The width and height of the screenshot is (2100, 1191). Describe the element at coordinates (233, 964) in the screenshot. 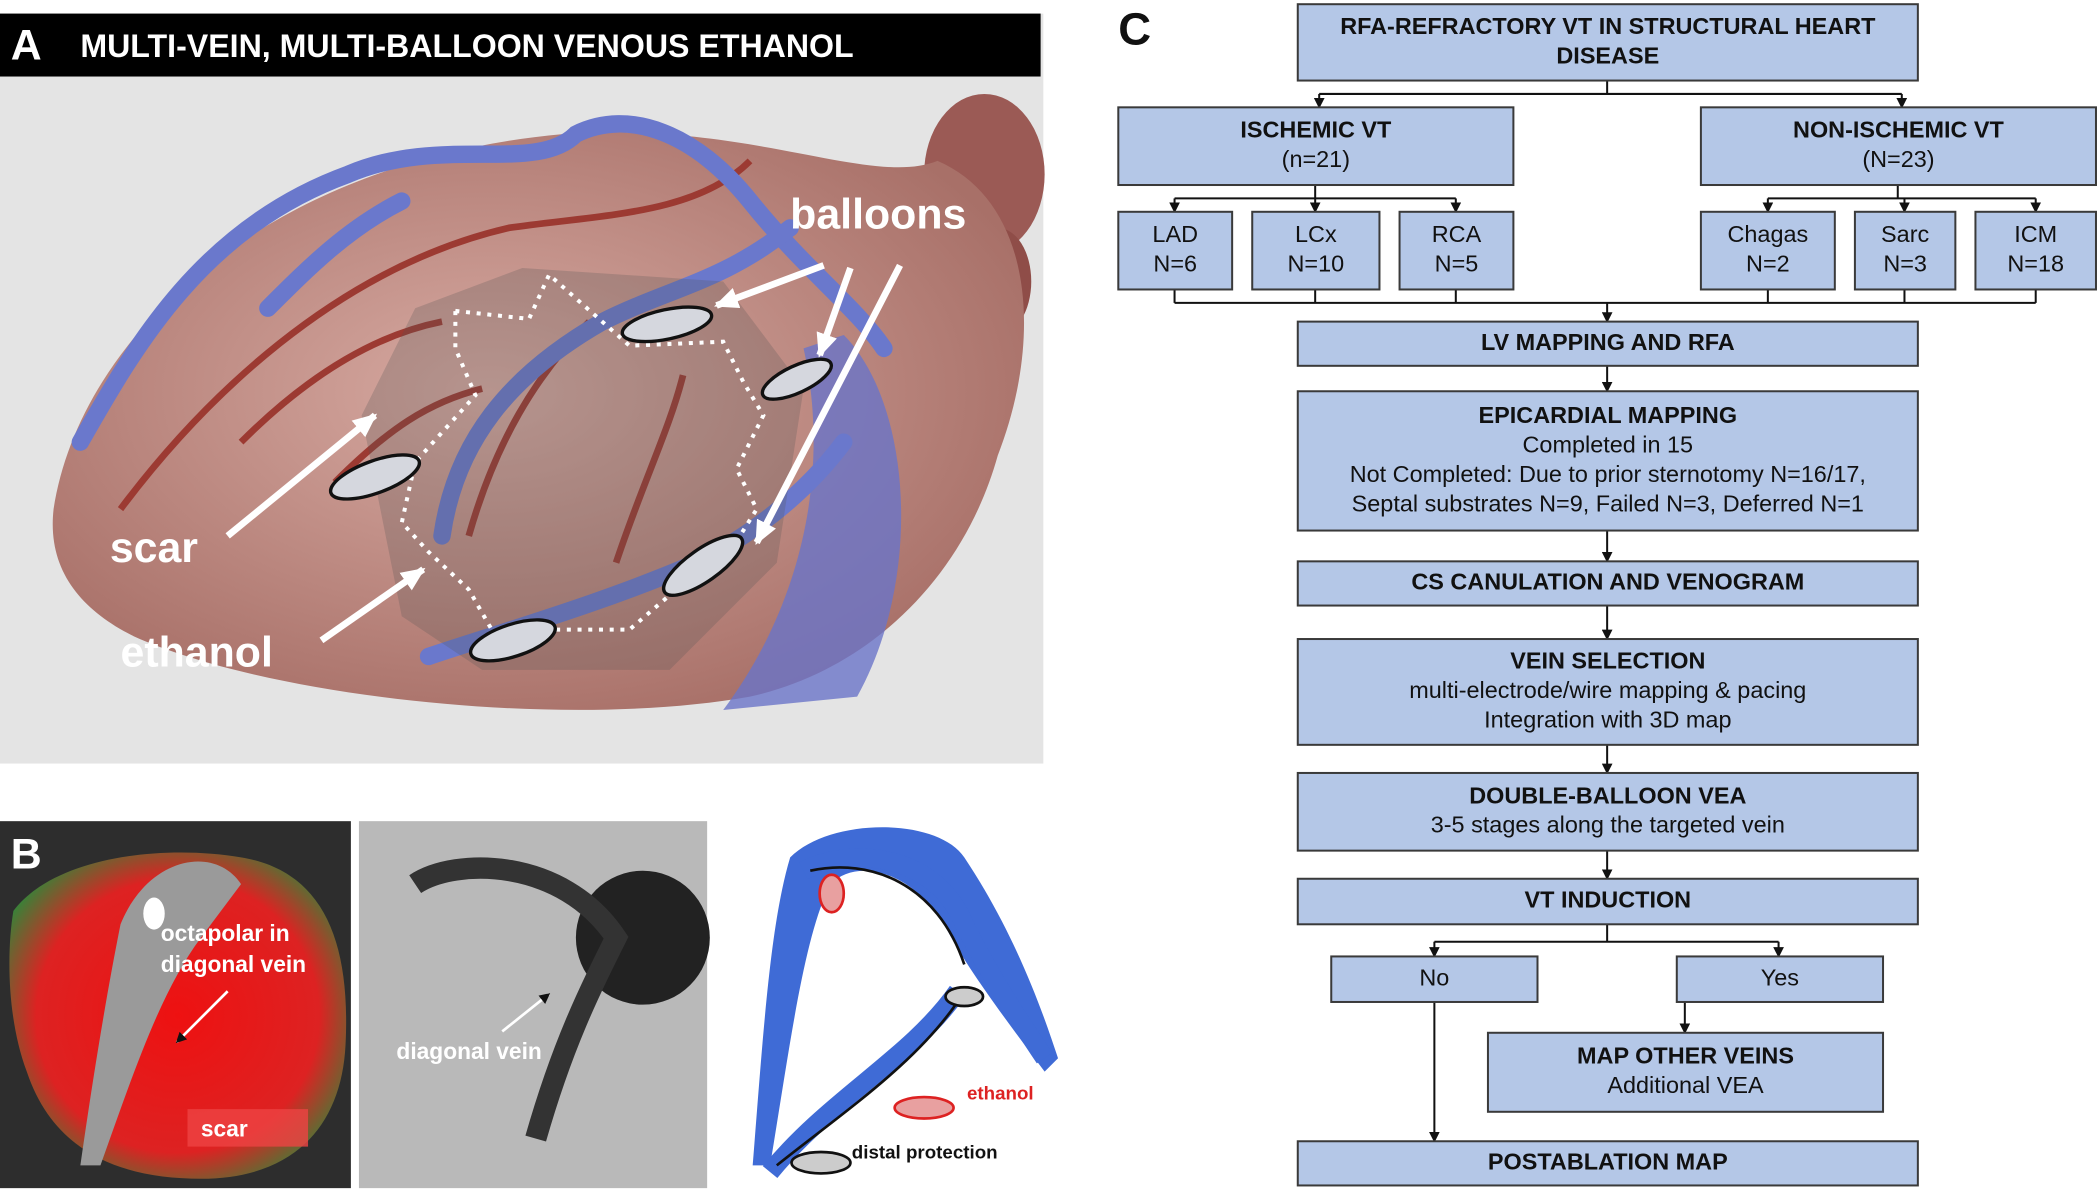

I see `map-label: diagonal vein` at that location.